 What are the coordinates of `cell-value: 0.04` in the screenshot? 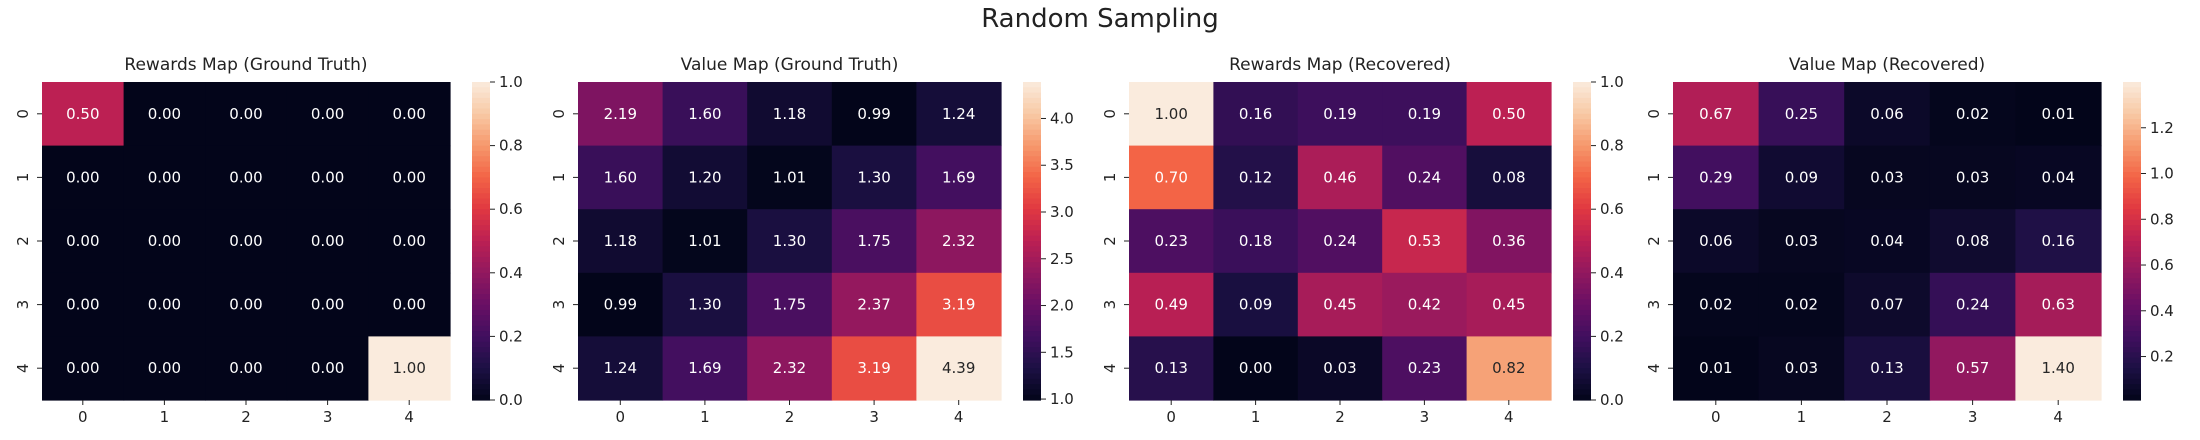 It's located at (2057, 177).